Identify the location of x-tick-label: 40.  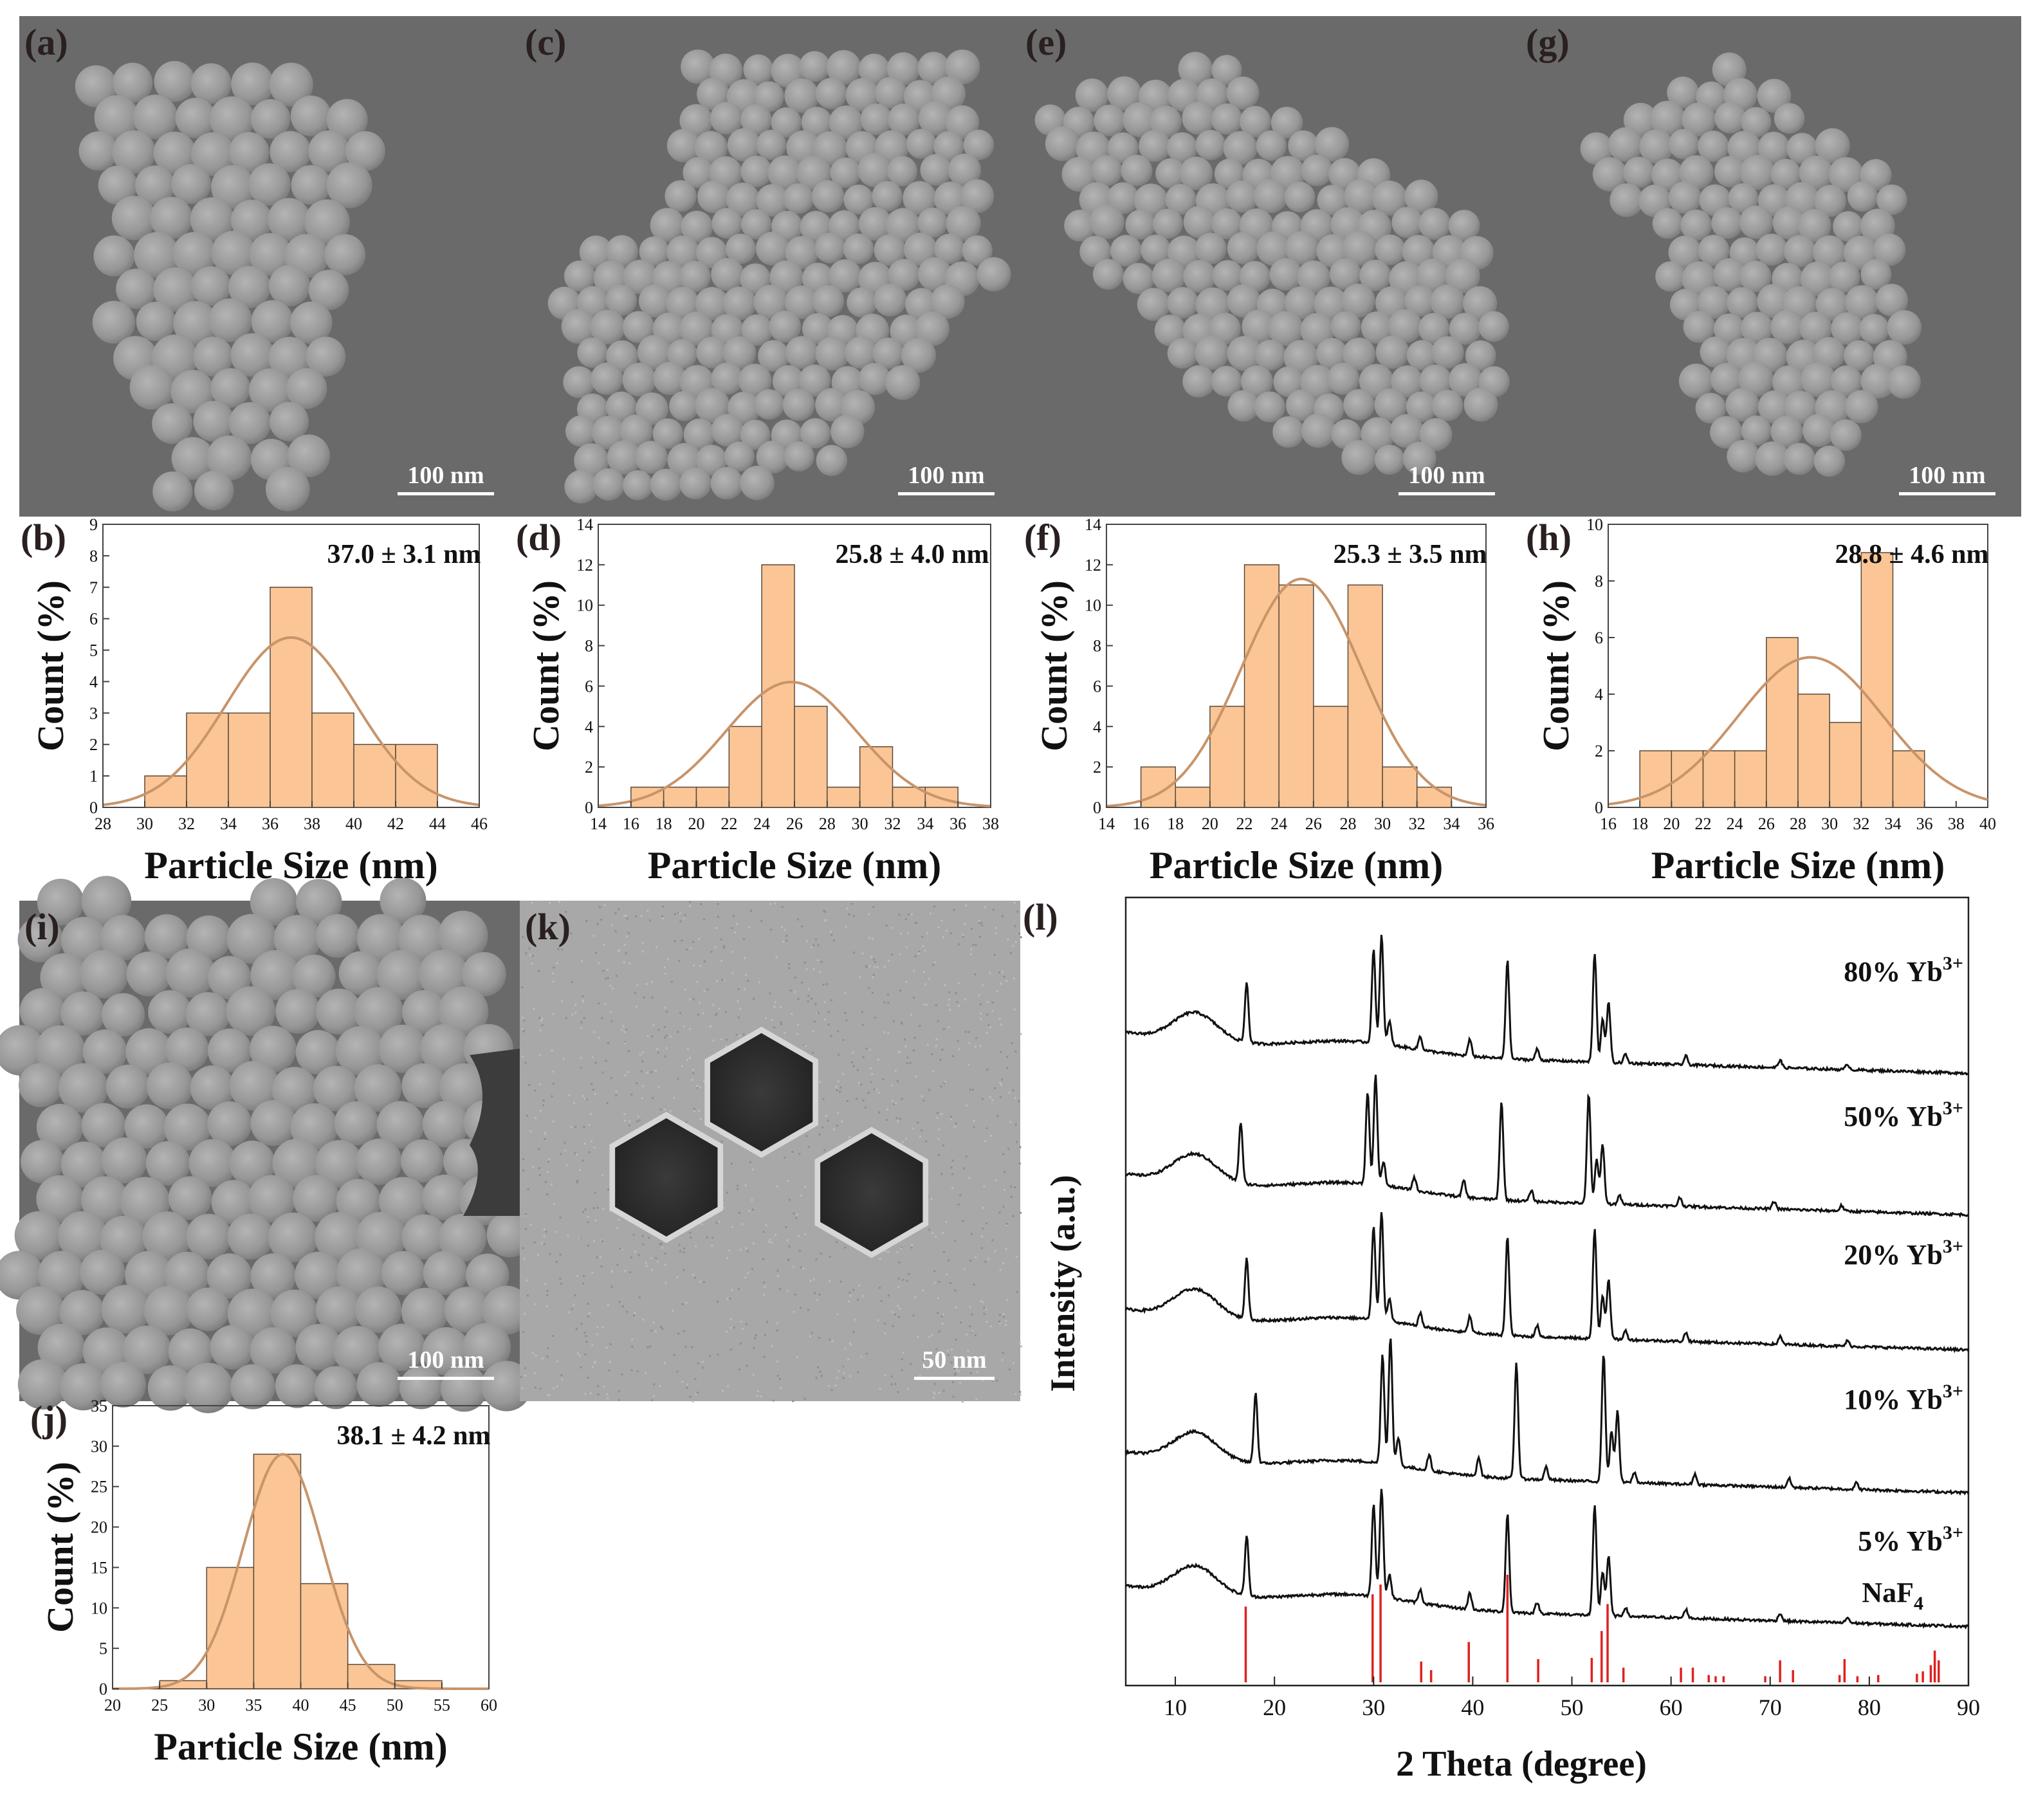
(301, 1705).